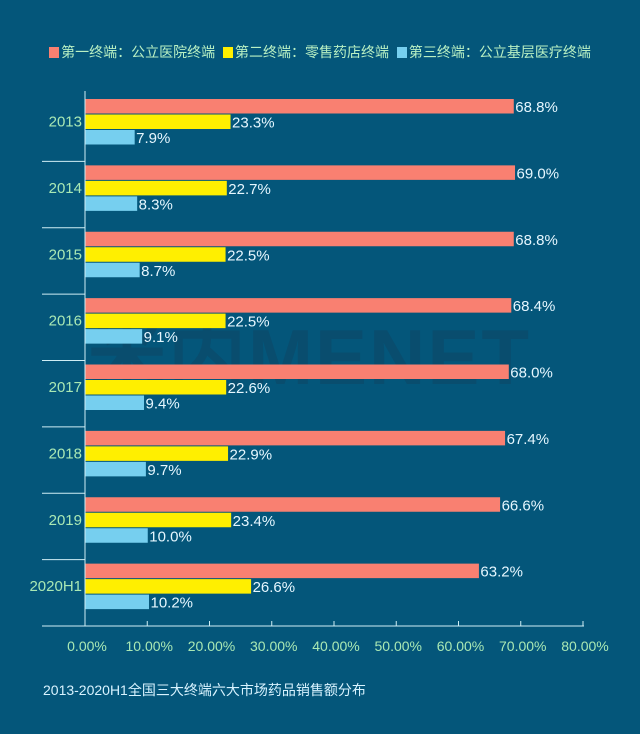  What do you see at coordinates (171, 603) in the screenshot?
I see `data-label: 10.2%` at bounding box center [171, 603].